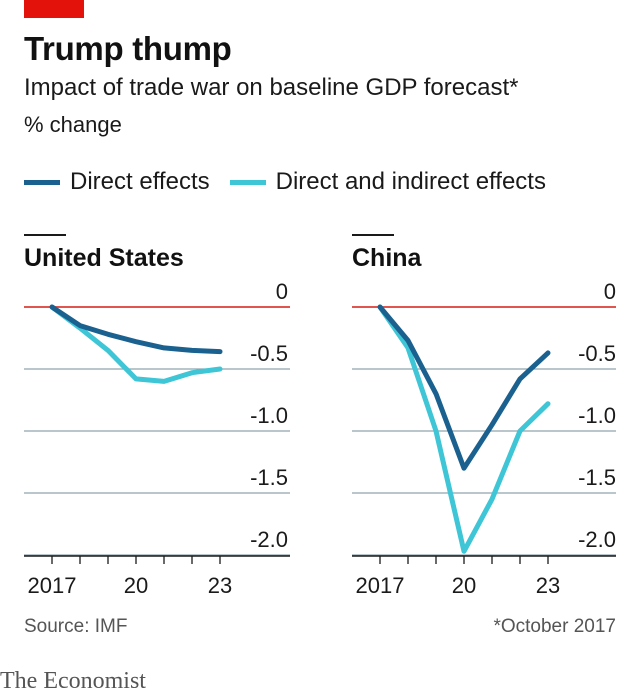 The height and width of the screenshot is (697, 640). Describe the element at coordinates (410, 181) in the screenshot. I see `legend-label-indirect: Direct and indirect effects` at that location.